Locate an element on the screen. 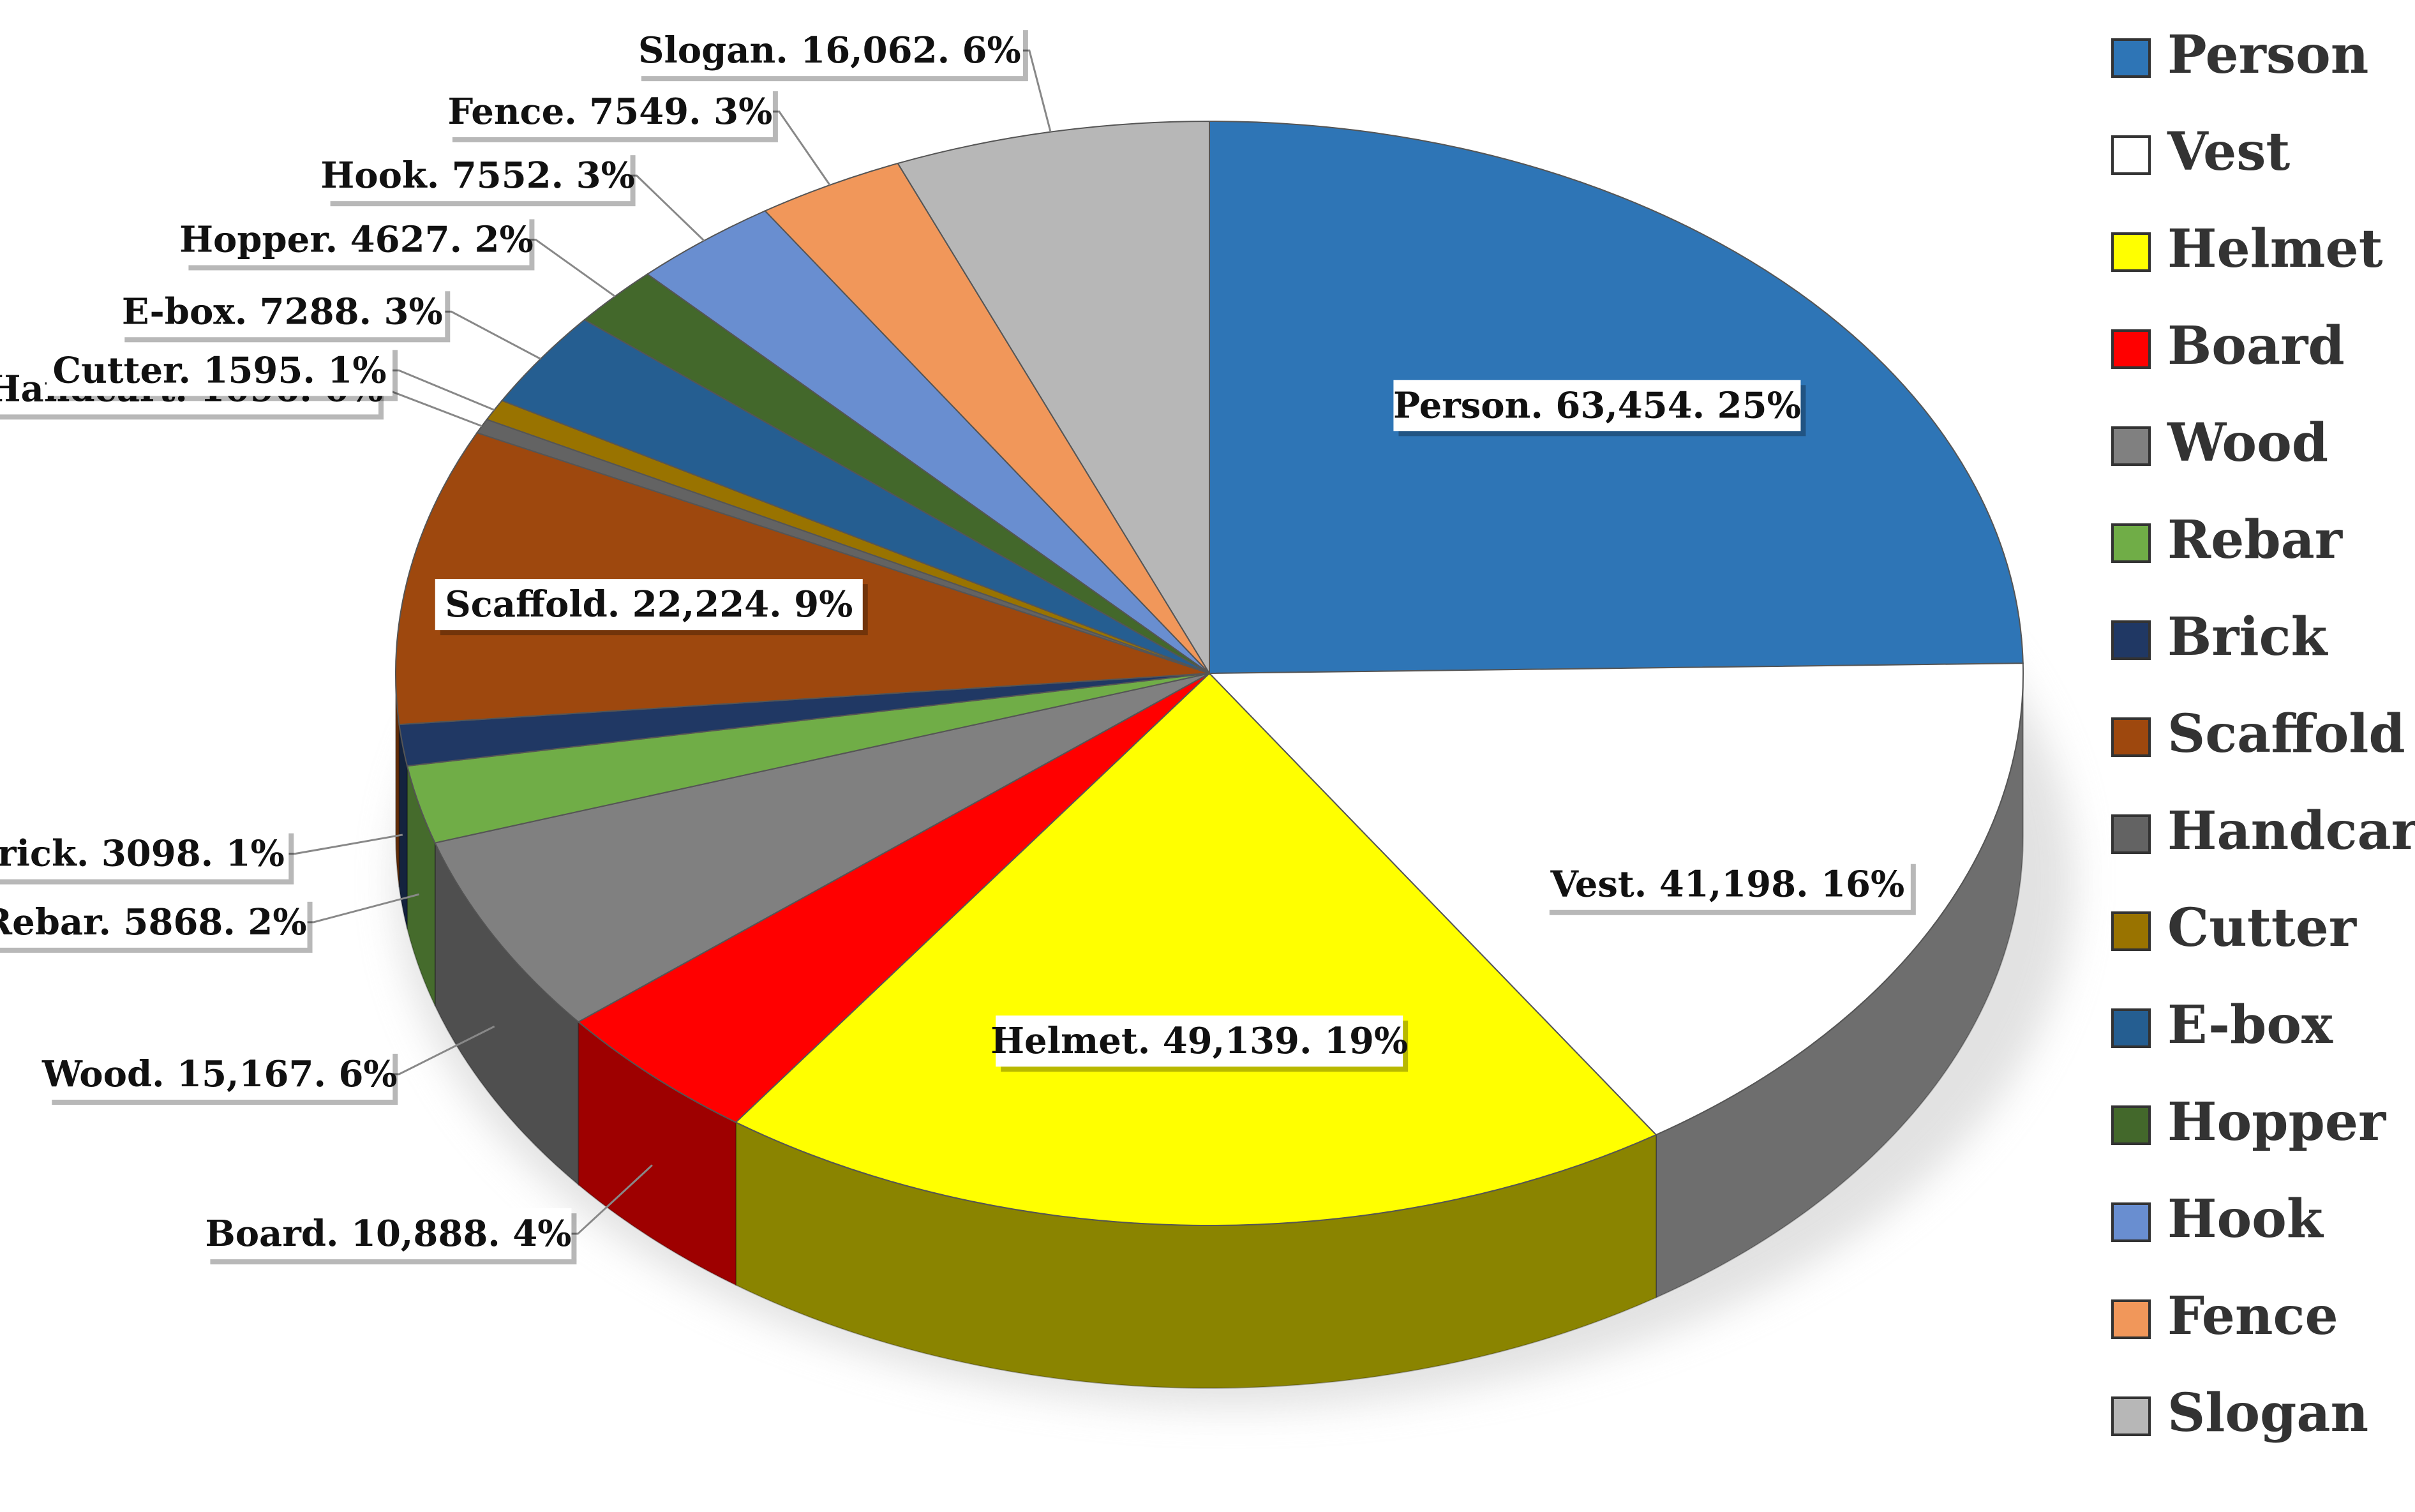 The width and height of the screenshot is (2415, 1512). legend-label-handcart: Handcart is located at coordinates (2291, 831).